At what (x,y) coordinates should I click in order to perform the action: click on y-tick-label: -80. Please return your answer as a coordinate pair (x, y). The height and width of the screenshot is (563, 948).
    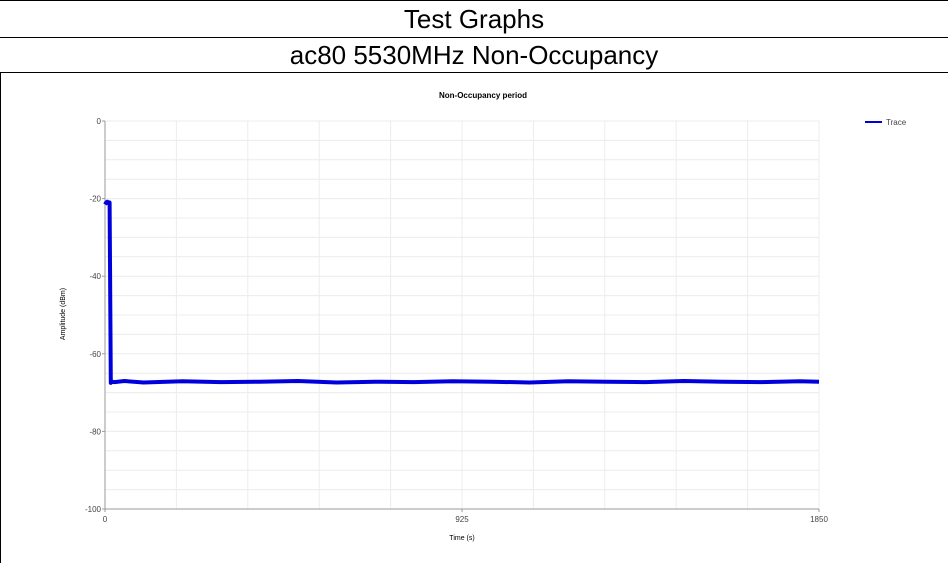
    Looking at the image, I should click on (95, 431).